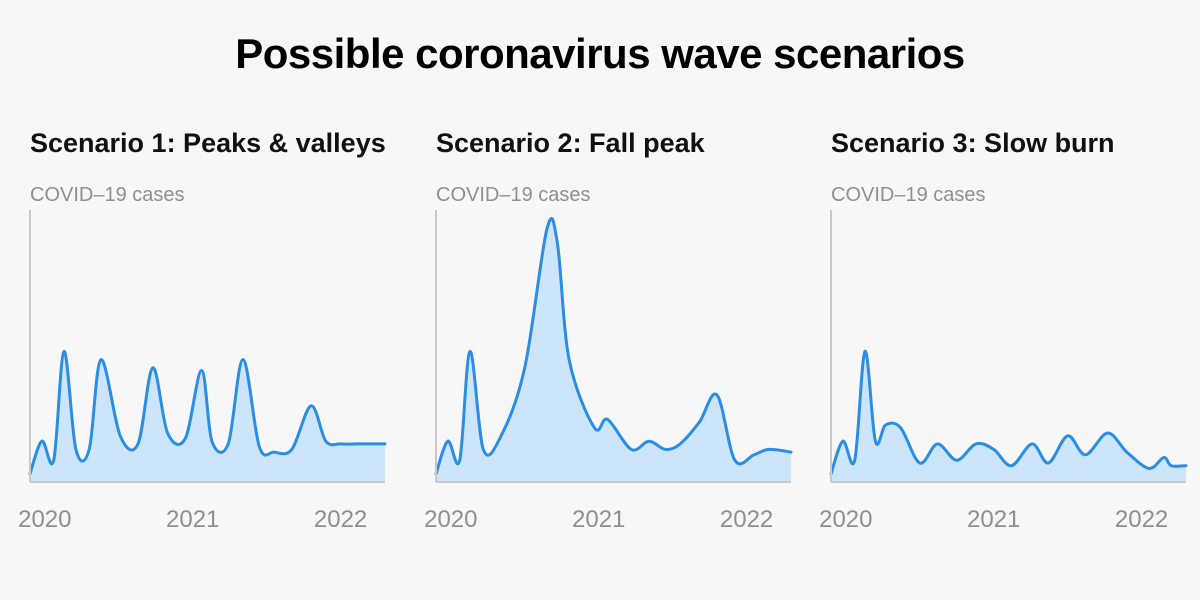  What do you see at coordinates (600, 53) in the screenshot?
I see `page-title: Possible coronavirus wave scenarios` at bounding box center [600, 53].